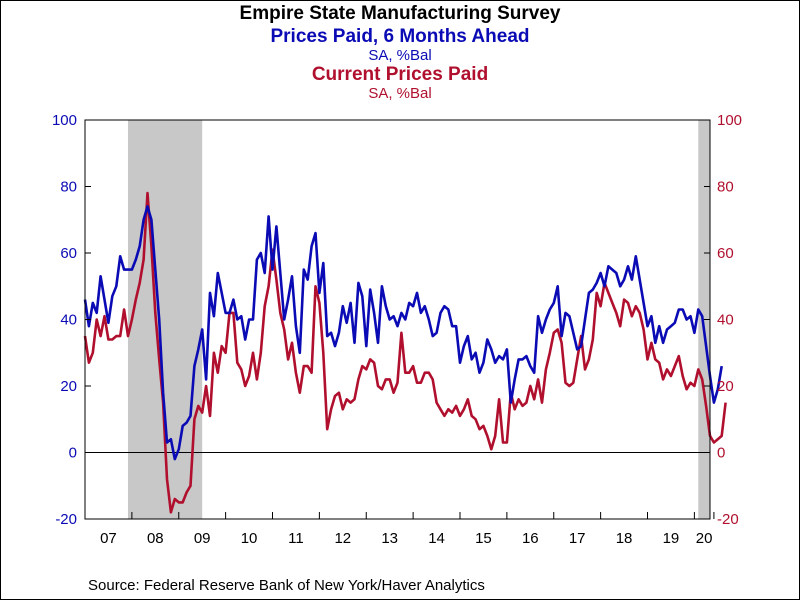 The height and width of the screenshot is (600, 800). What do you see at coordinates (68, 386) in the screenshot?
I see `y-left-tick-label: 20` at bounding box center [68, 386].